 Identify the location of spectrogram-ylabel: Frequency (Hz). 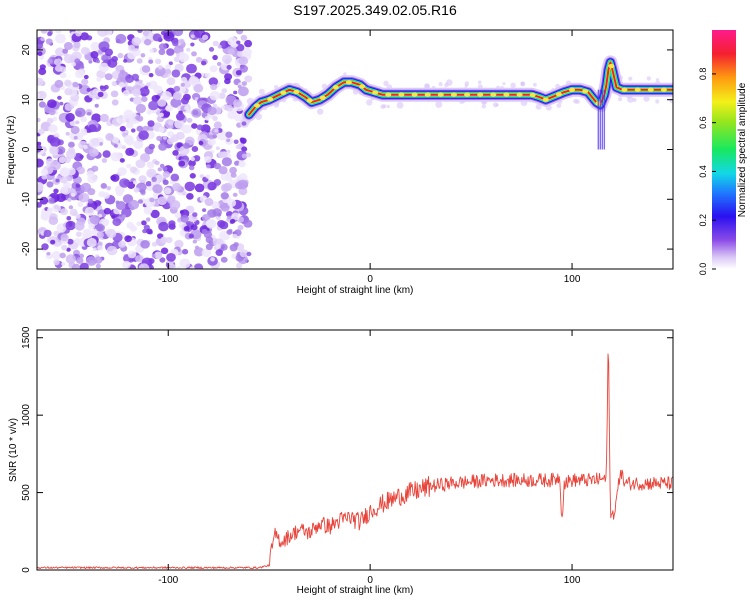
(11, 150).